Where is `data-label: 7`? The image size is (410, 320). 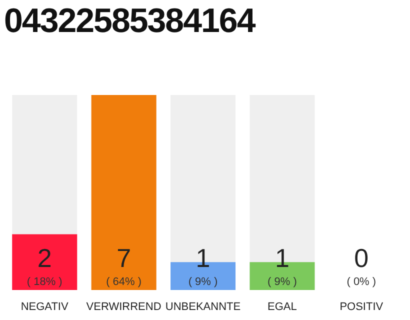
data-label: 7 is located at coordinates (124, 258).